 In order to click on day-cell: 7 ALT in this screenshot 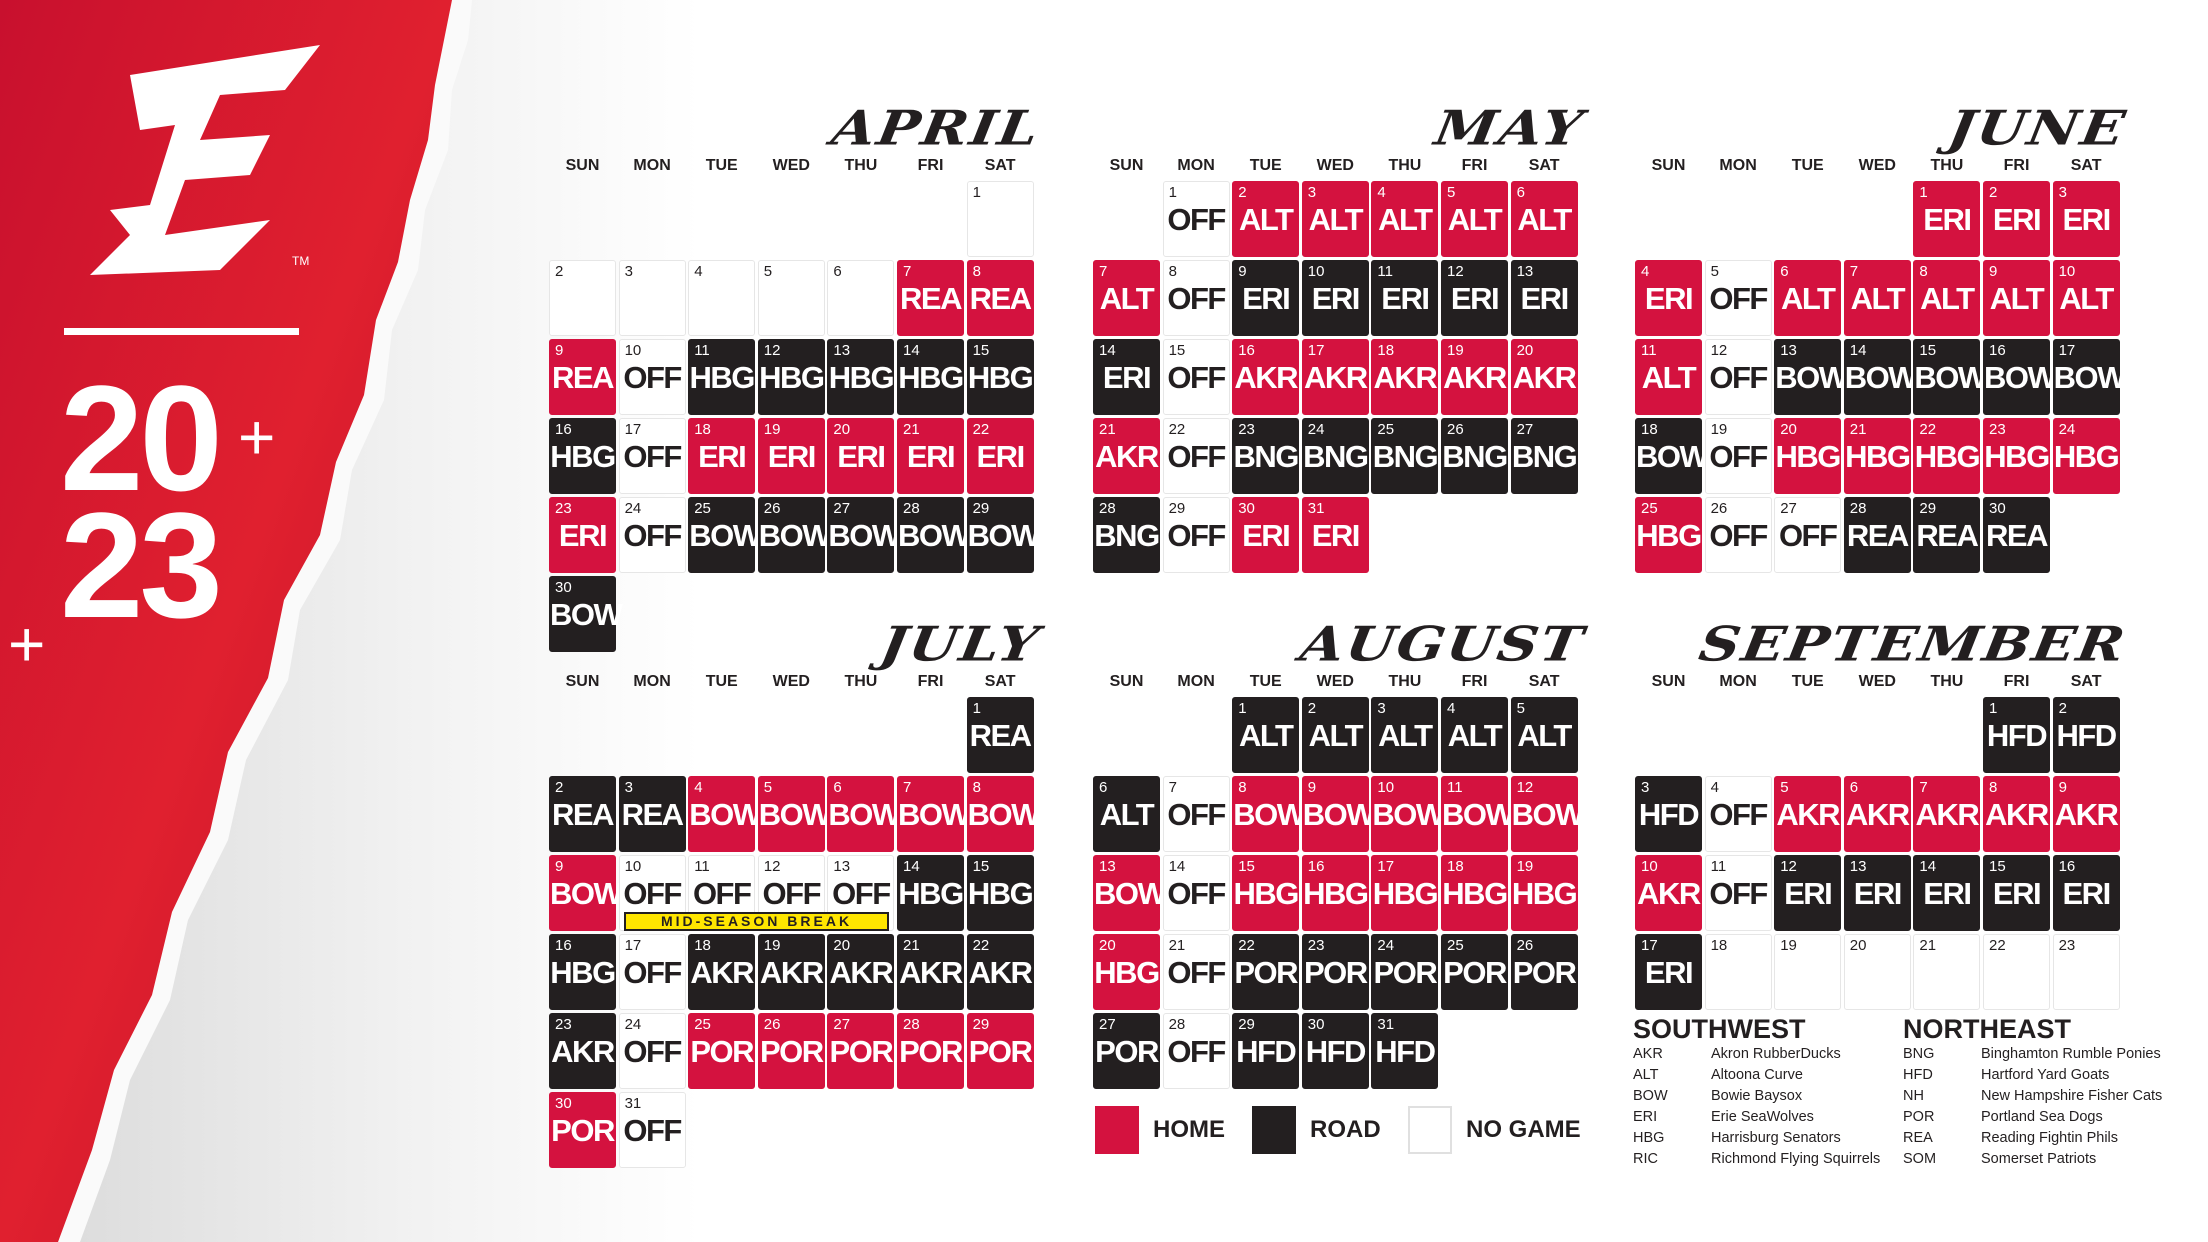, I will do `click(1877, 298)`.